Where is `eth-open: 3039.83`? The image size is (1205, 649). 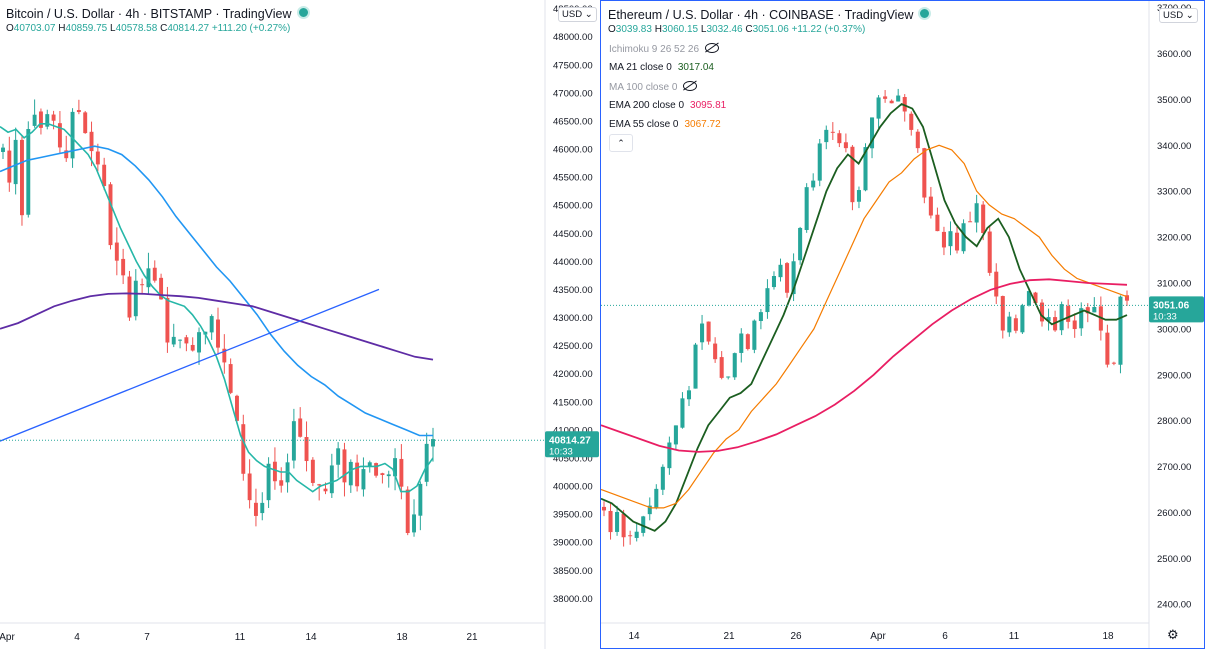
eth-open: 3039.83 is located at coordinates (633, 29).